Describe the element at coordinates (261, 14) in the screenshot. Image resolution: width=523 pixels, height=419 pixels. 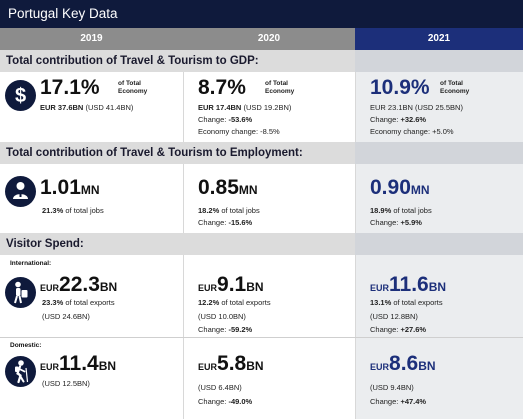
I see `page-title: Portugal Key Data` at that location.